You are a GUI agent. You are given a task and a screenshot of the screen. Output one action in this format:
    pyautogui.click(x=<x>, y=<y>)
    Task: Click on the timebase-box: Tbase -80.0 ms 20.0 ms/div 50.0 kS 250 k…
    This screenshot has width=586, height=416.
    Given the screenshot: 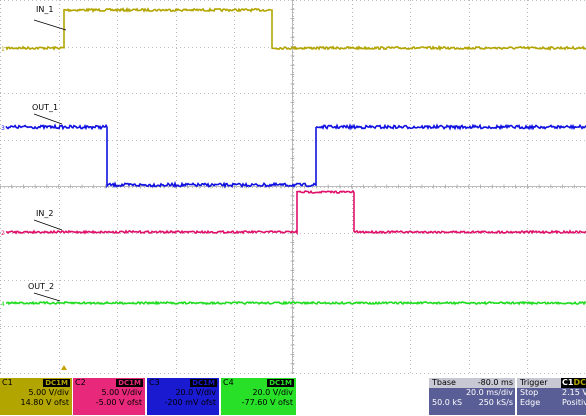 What is the action you would take?
    pyautogui.click(x=472, y=396)
    